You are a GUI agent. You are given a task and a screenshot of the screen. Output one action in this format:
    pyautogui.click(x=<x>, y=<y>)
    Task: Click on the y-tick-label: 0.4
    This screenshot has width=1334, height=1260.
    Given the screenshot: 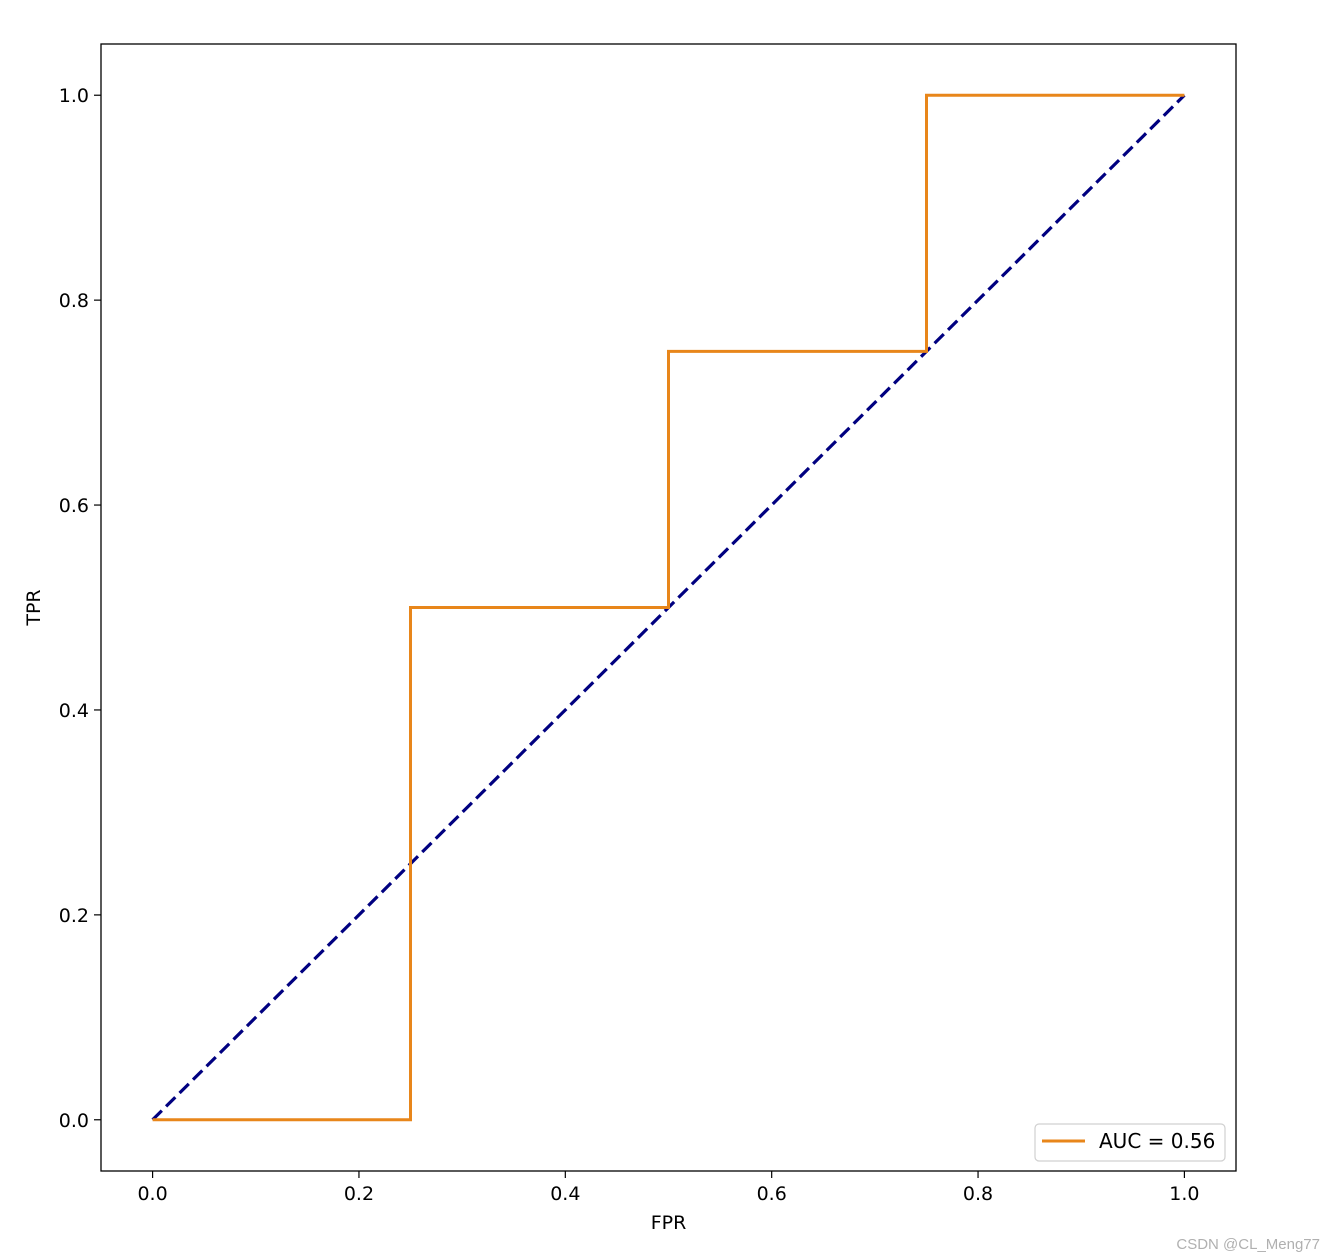 What is the action you would take?
    pyautogui.click(x=74, y=711)
    